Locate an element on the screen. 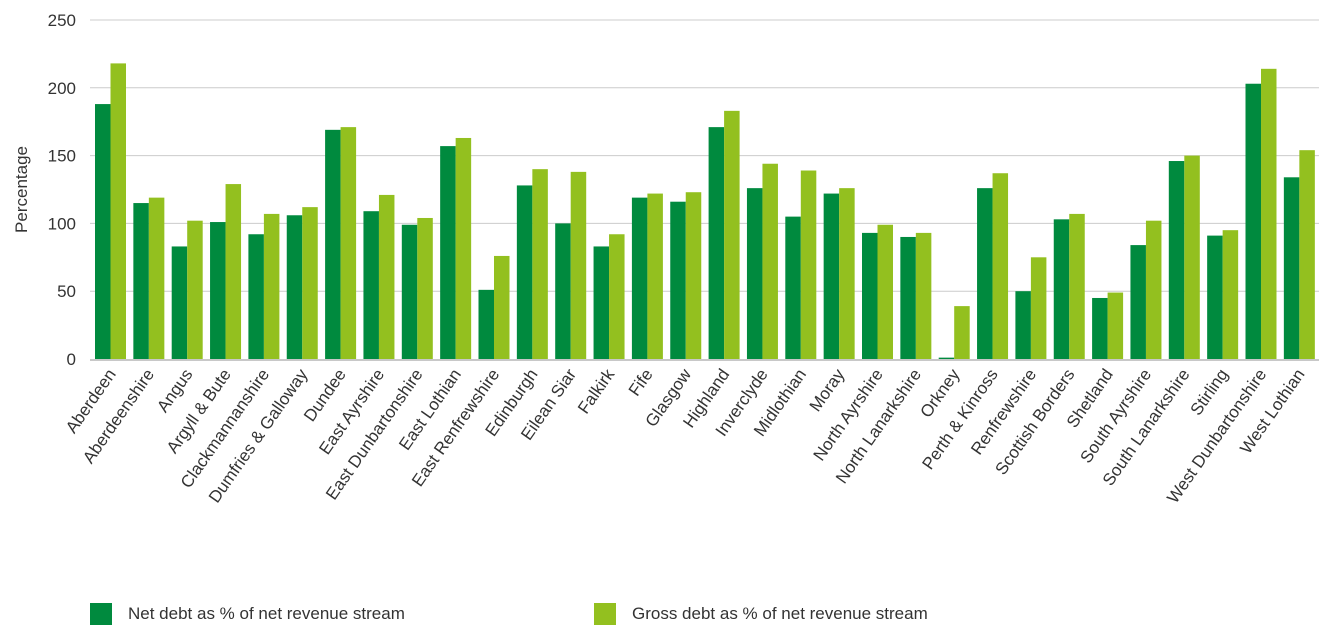 The image size is (1319, 625). y-tick-label: 0 is located at coordinates (71, 359).